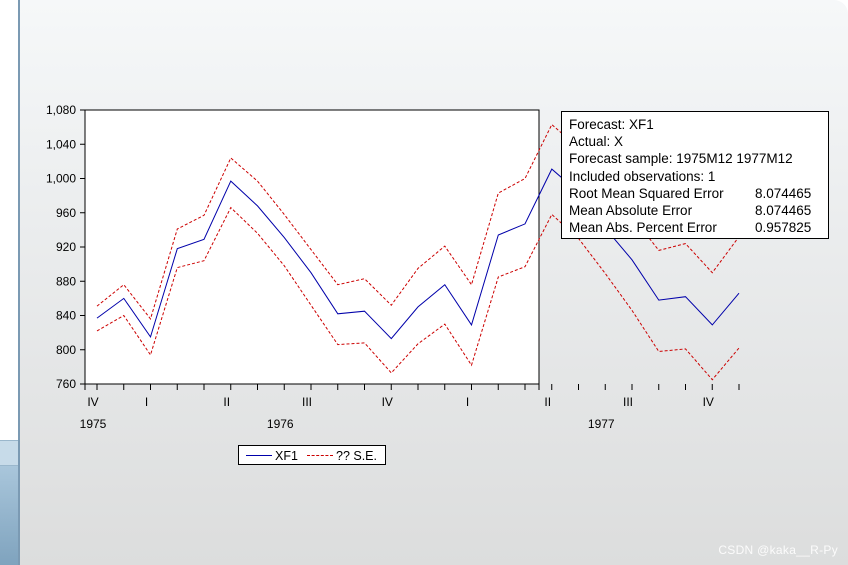  I want to click on y-tick-label: 1,080, so click(61, 110).